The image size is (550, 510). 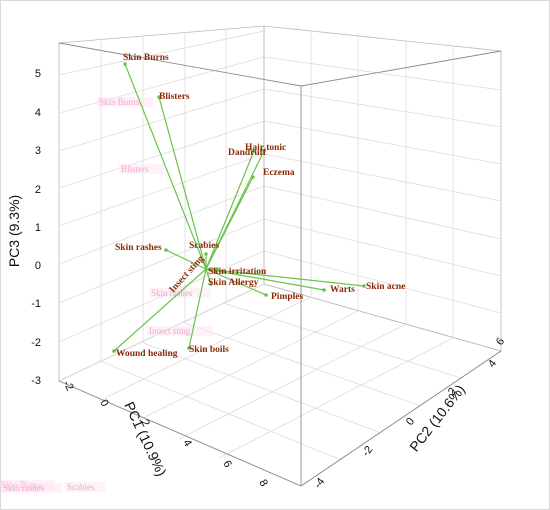 What do you see at coordinates (38, 266) in the screenshot?
I see `pc3-tick-label: 0` at bounding box center [38, 266].